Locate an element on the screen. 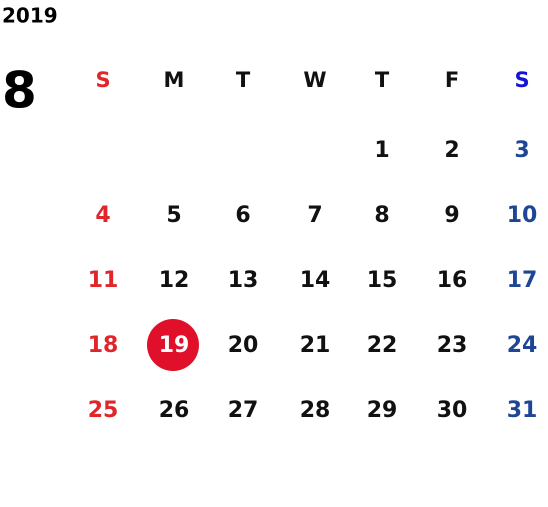  day: 20 is located at coordinates (243, 345).